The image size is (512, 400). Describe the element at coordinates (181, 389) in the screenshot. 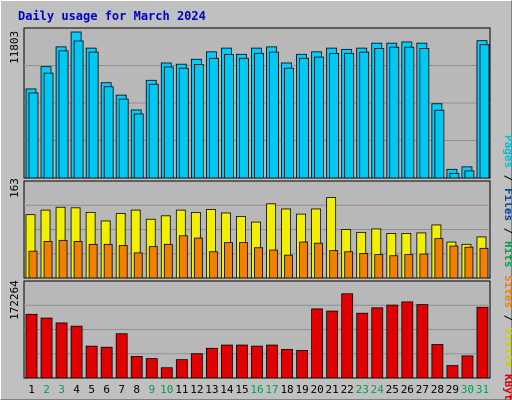

I see `x-tick-label: 11` at that location.